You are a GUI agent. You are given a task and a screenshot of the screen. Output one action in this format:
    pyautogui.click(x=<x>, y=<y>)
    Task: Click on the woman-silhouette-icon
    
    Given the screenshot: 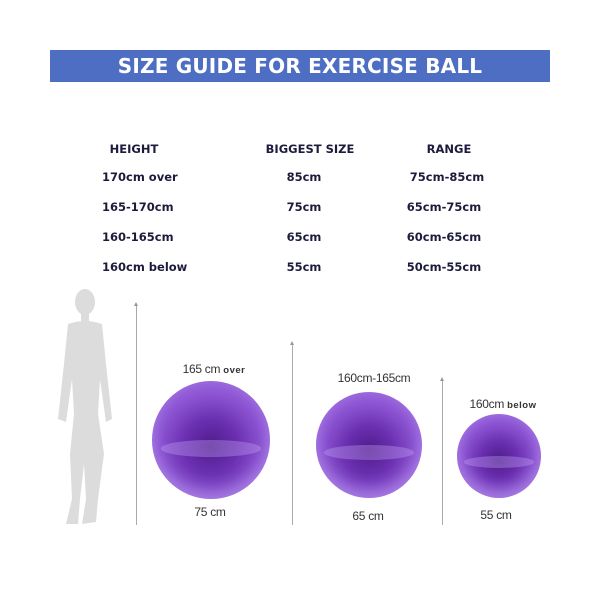 What is the action you would take?
    pyautogui.click(x=85, y=406)
    